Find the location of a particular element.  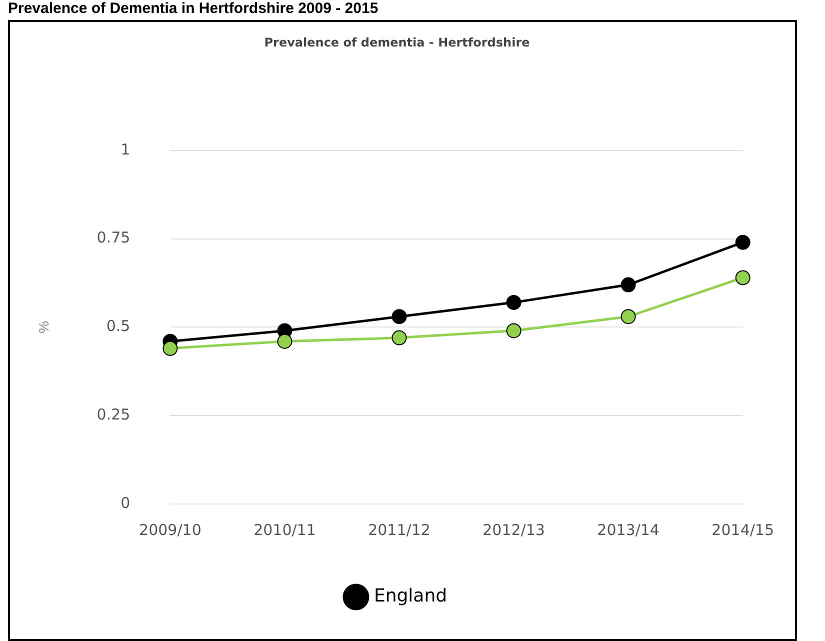

x-tick-label: 2009/10 is located at coordinates (170, 529).